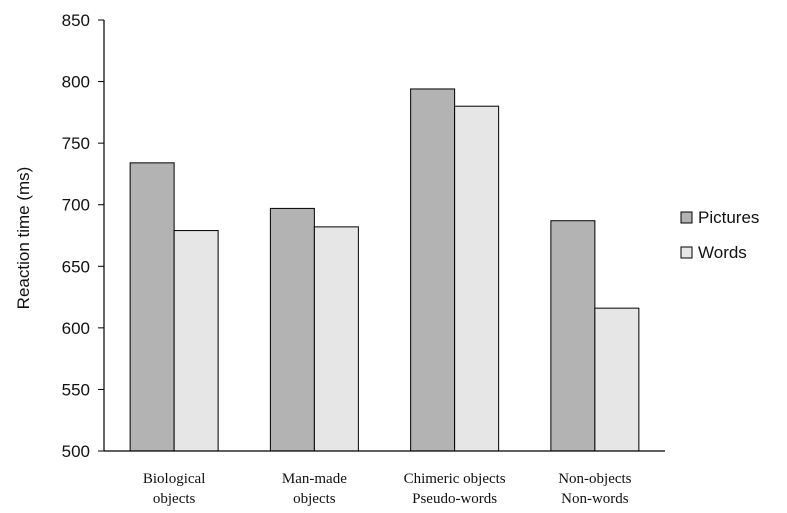 This screenshot has height=513, width=787. Describe the element at coordinates (454, 499) in the screenshot. I see `x-category-label: Pseudo-words` at that location.